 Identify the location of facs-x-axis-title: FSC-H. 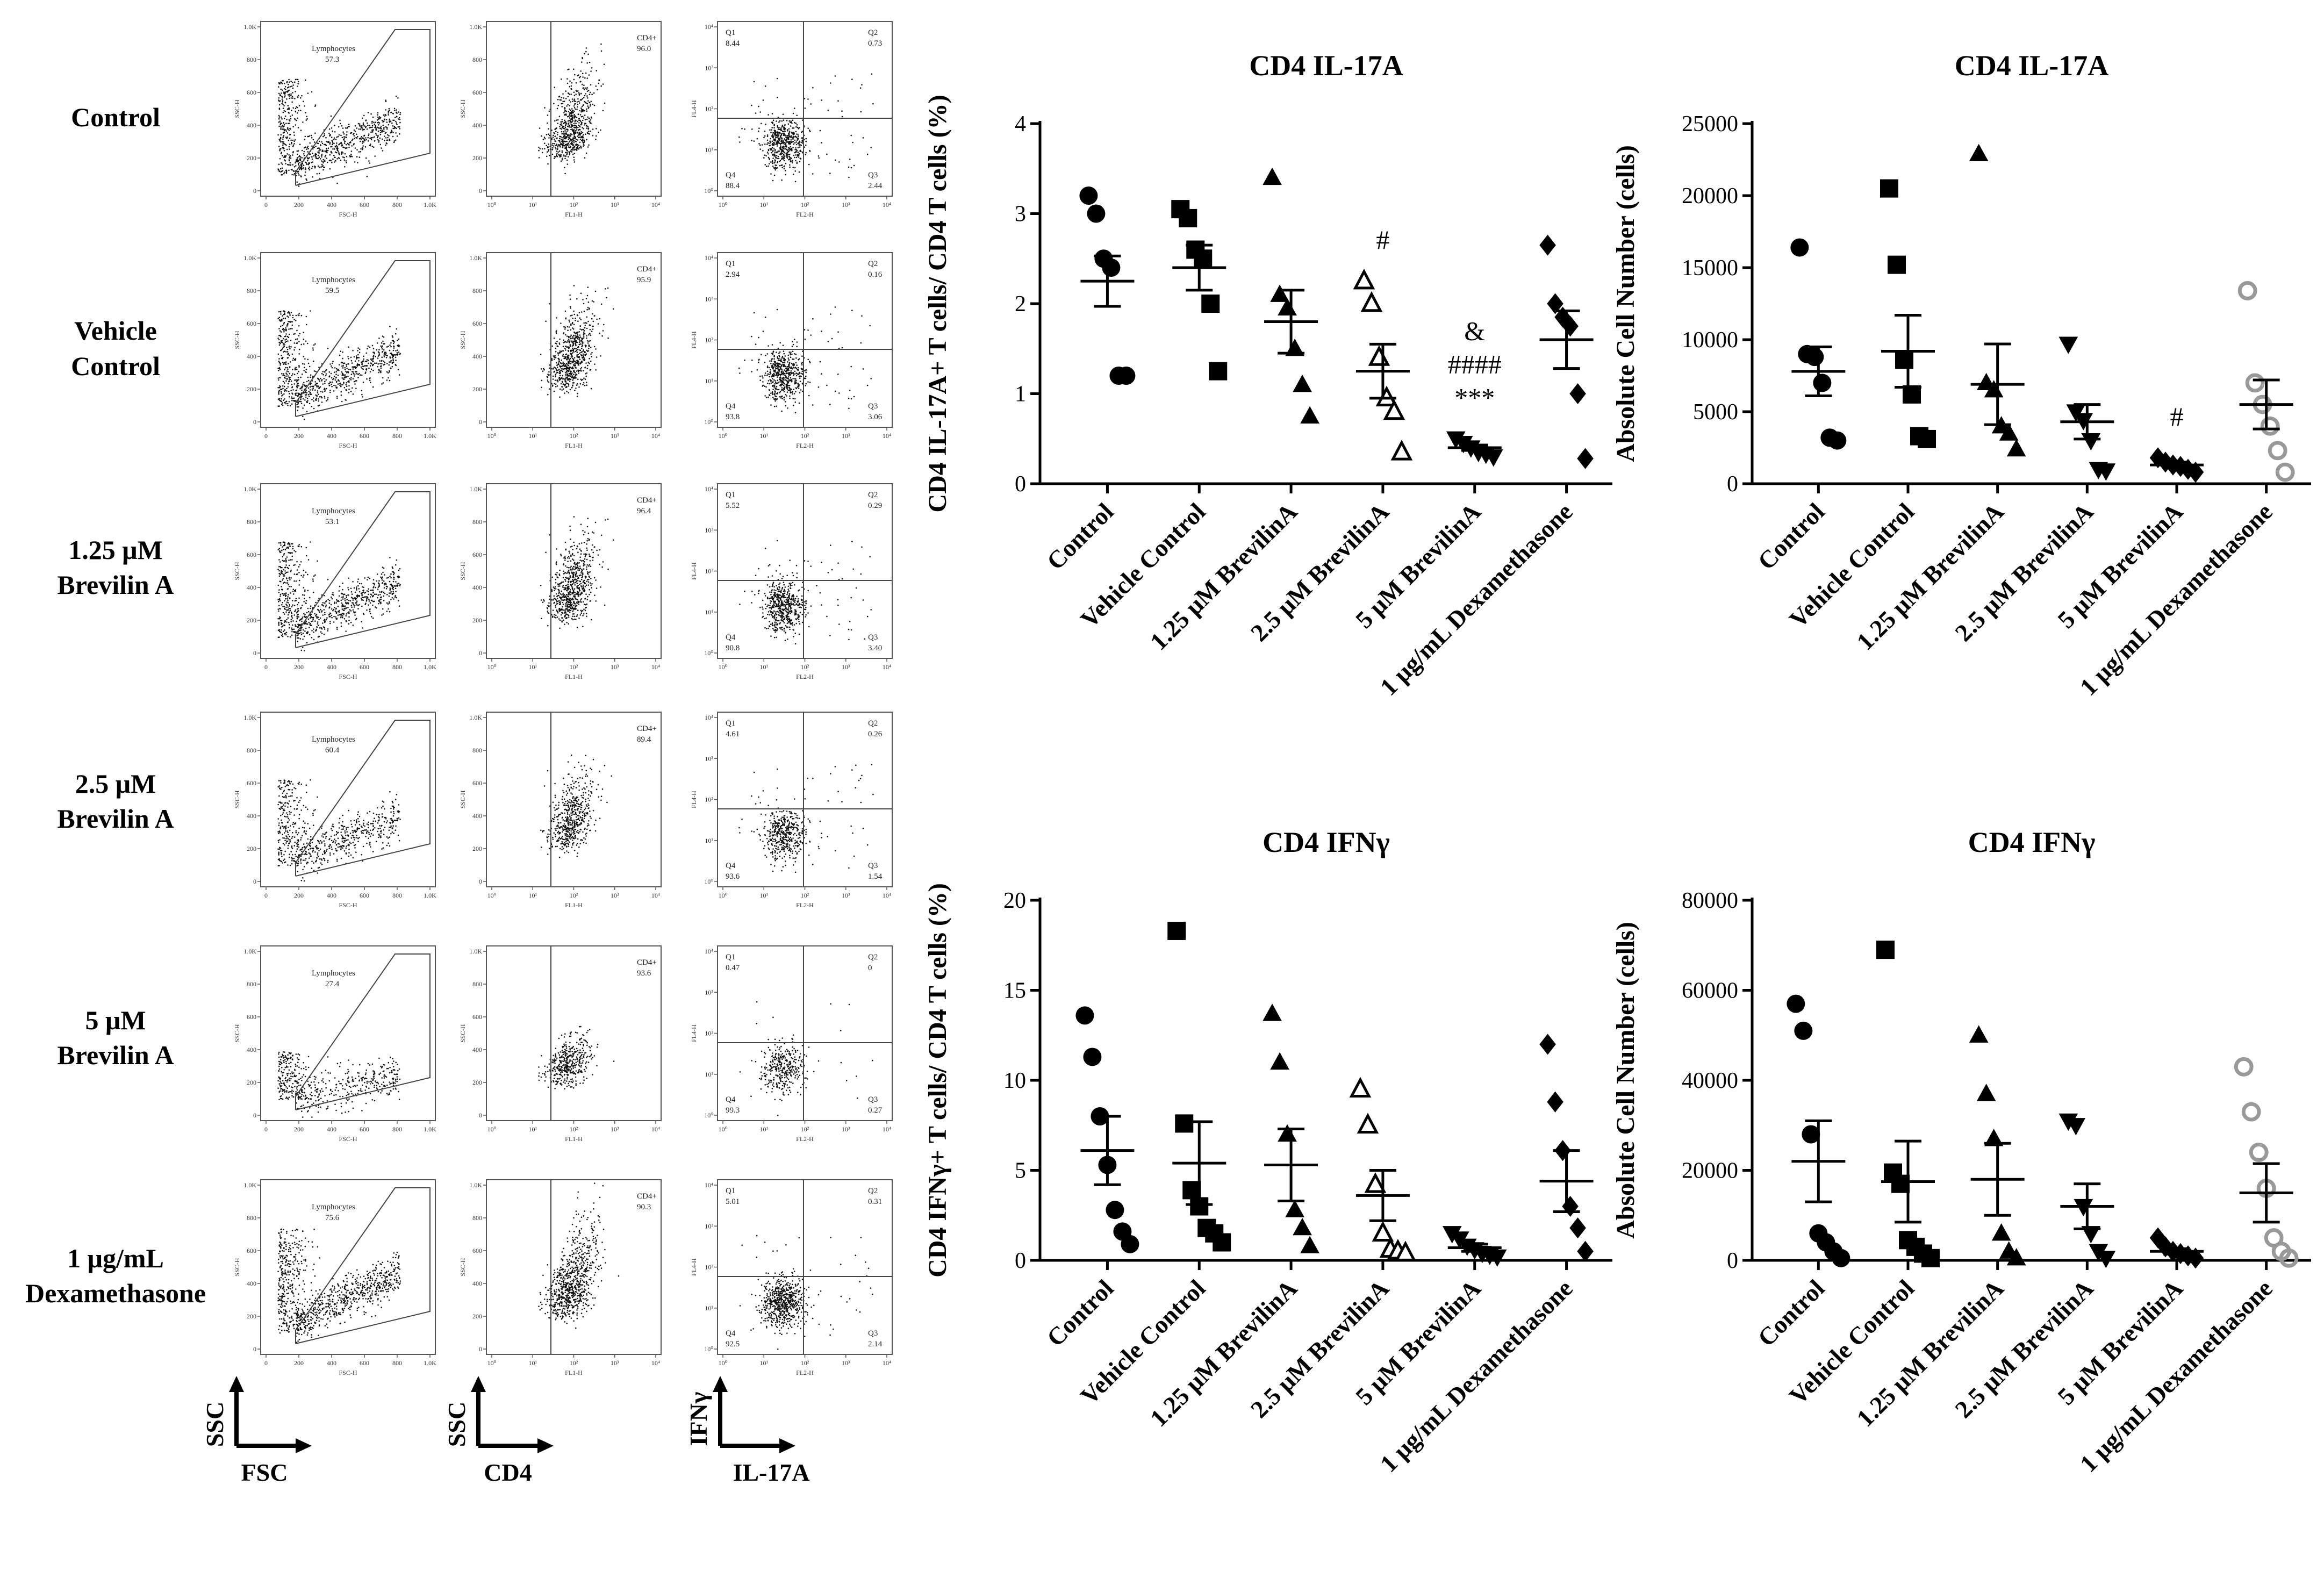
(348, 445).